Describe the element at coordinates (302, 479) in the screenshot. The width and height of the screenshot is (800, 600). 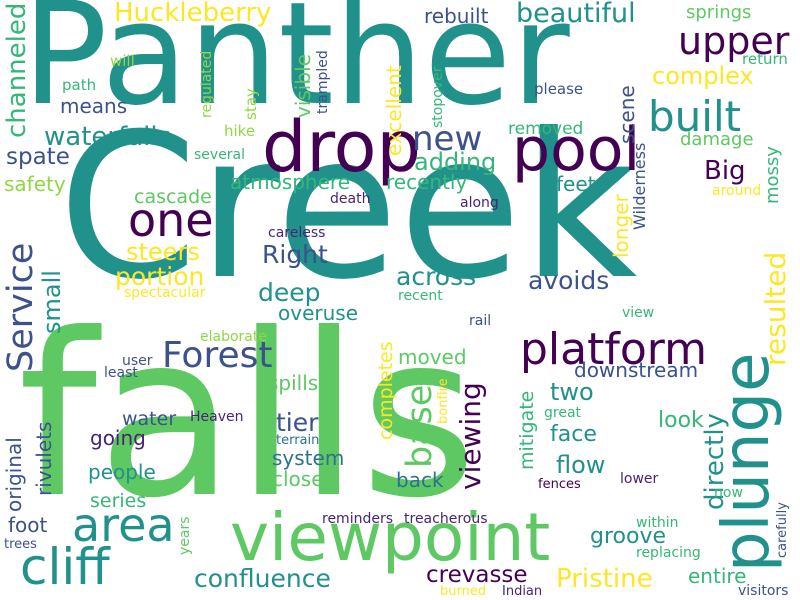
I see `word-closer: closer` at that location.